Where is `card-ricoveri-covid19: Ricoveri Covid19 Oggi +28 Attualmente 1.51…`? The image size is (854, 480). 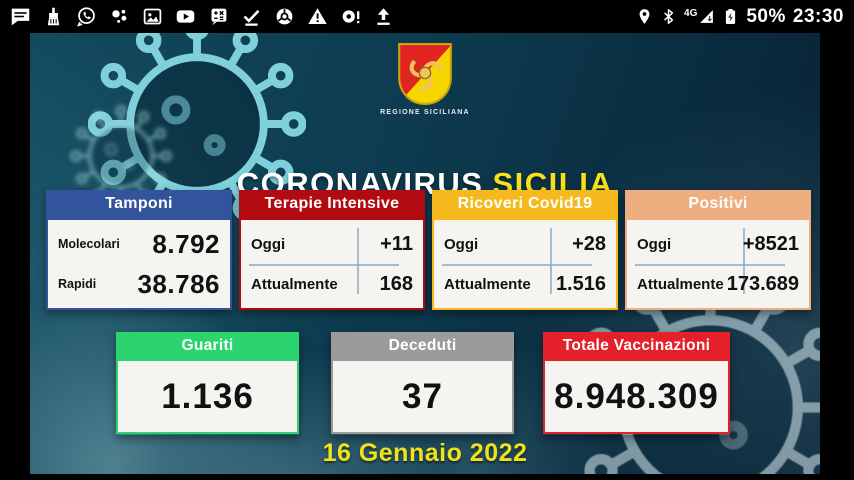 card-ricoveri-covid19: Ricoveri Covid19 Oggi +28 Attualmente 1.51… is located at coordinates (525, 250).